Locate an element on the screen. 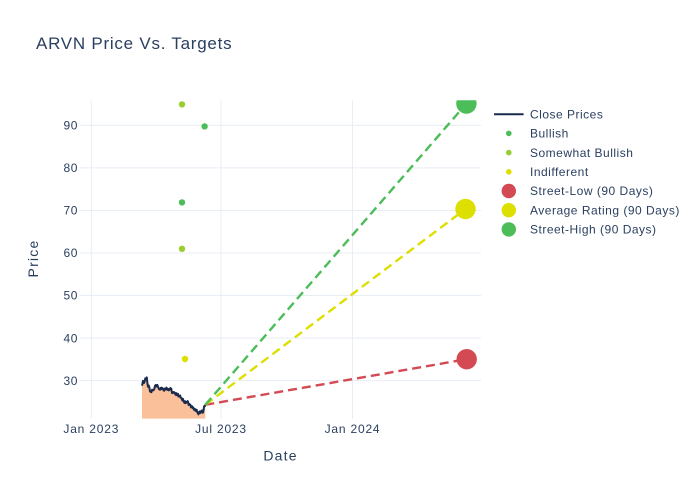  svg-text: Jan 2023 is located at coordinates (91, 429).